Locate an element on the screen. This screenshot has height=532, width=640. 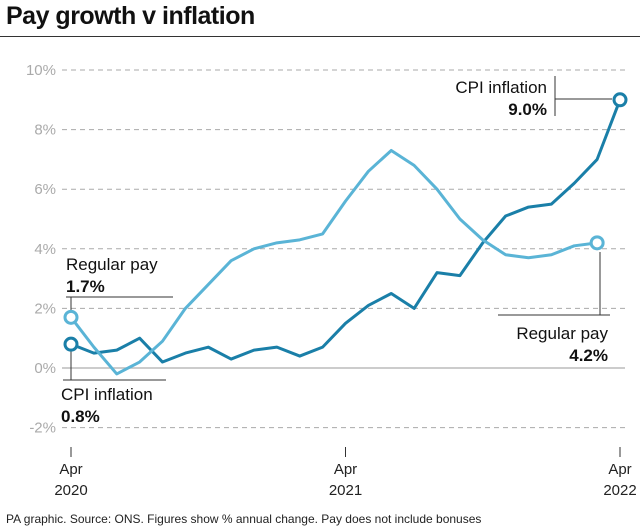
y-tick-label: 2% is located at coordinates (45, 308).